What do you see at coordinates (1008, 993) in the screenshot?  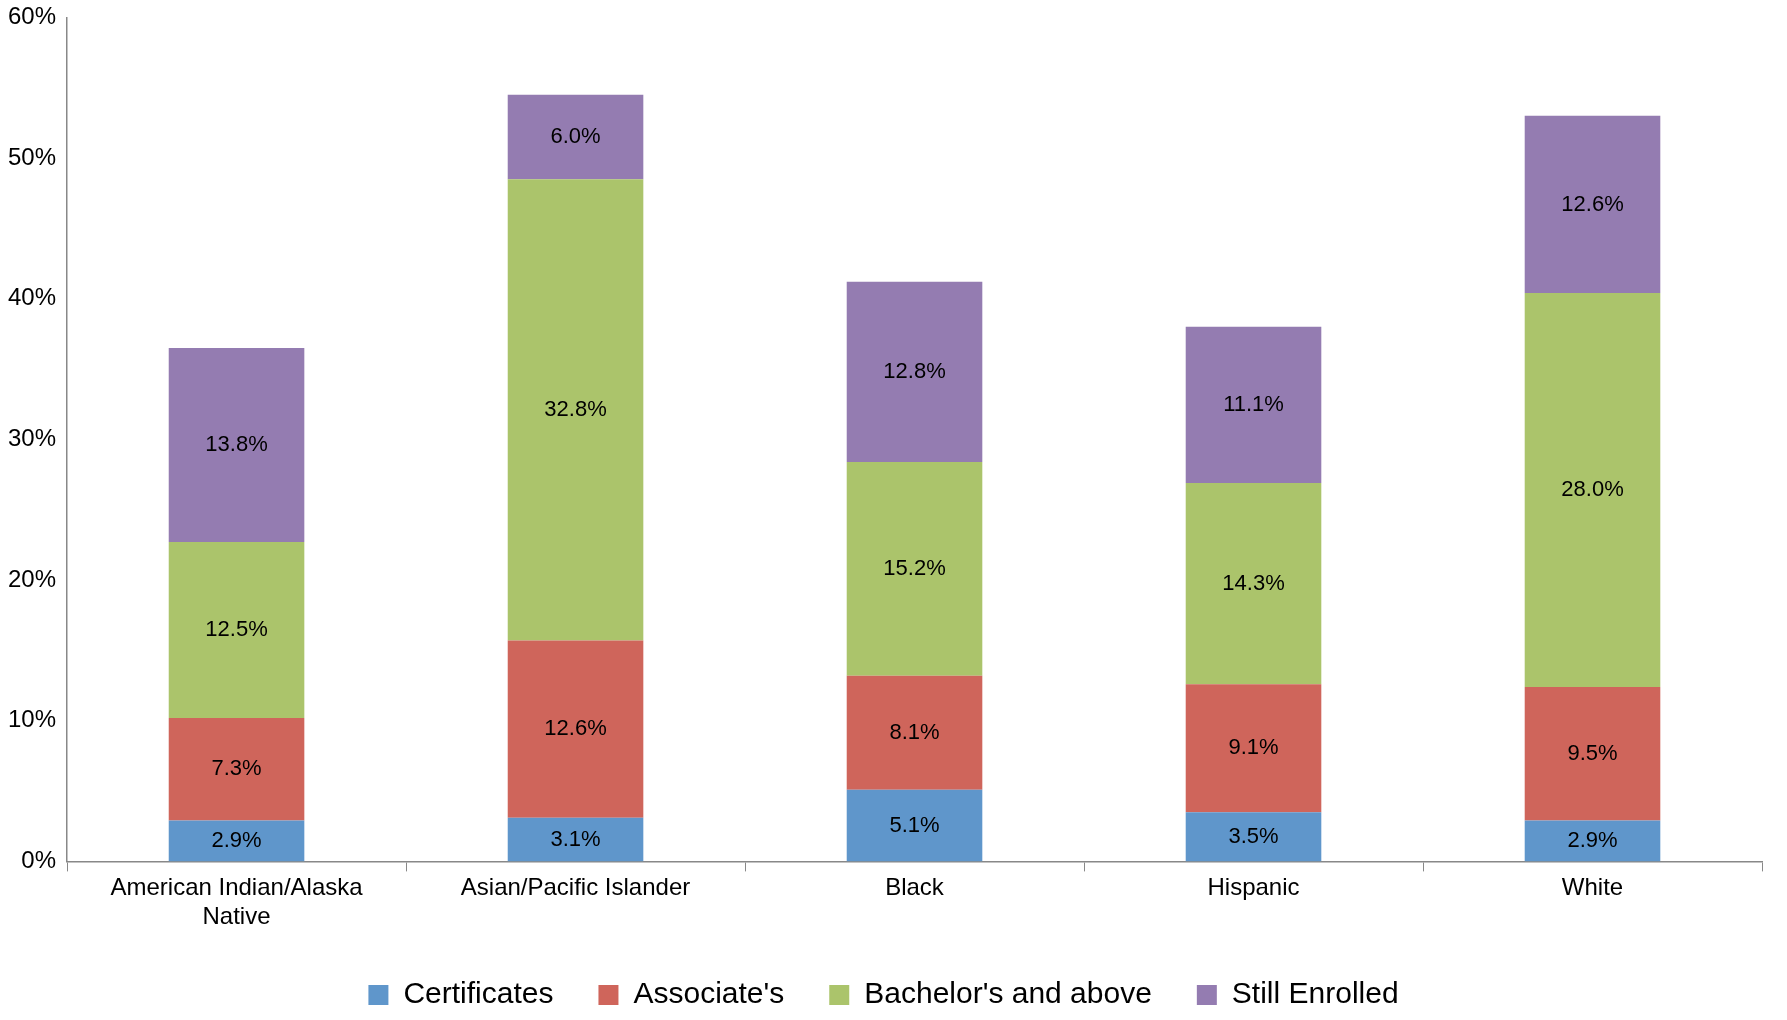 I see `legend-label: Bachelor's and above` at bounding box center [1008, 993].